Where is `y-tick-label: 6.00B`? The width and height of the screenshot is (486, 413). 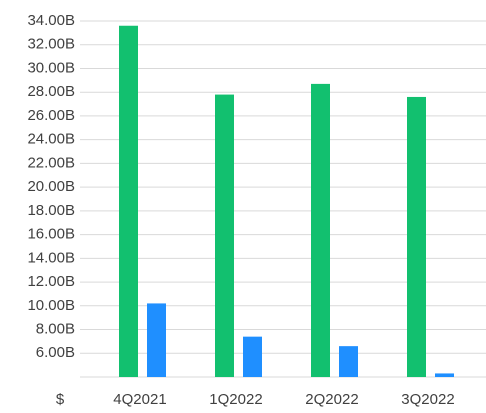 y-tick-label: 6.00B is located at coordinates (55, 352).